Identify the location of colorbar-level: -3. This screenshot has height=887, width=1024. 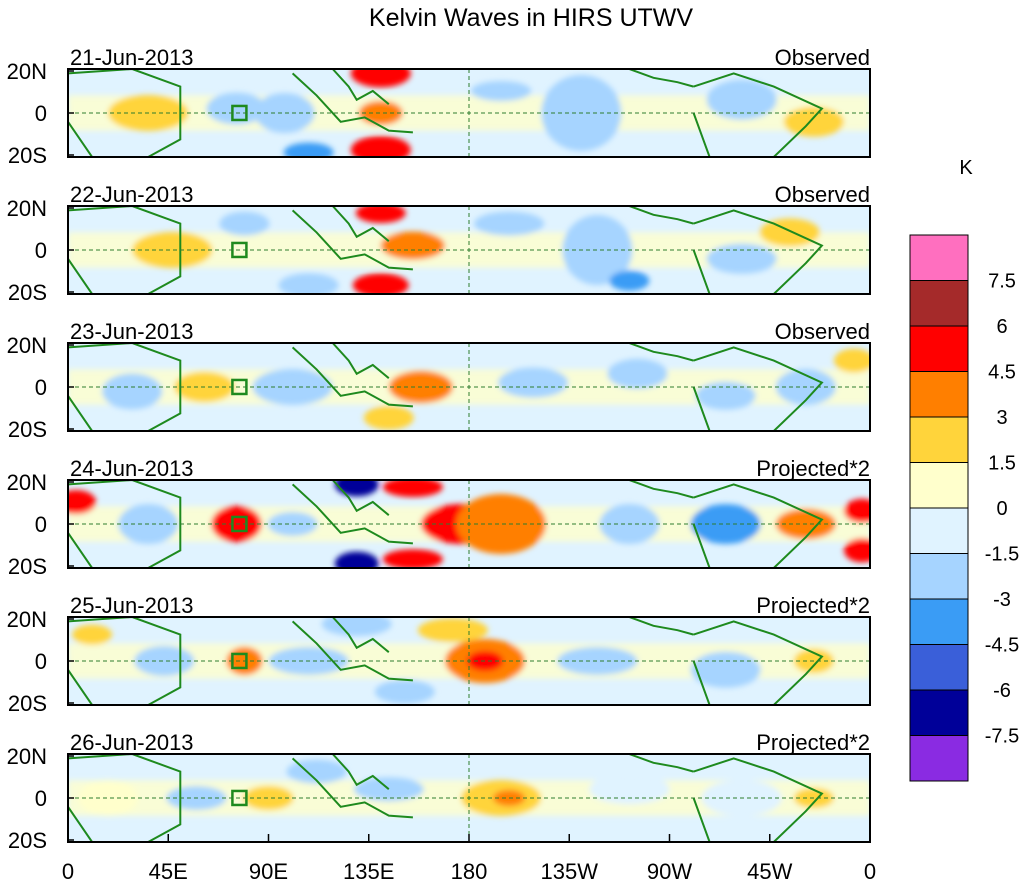
(1002, 600).